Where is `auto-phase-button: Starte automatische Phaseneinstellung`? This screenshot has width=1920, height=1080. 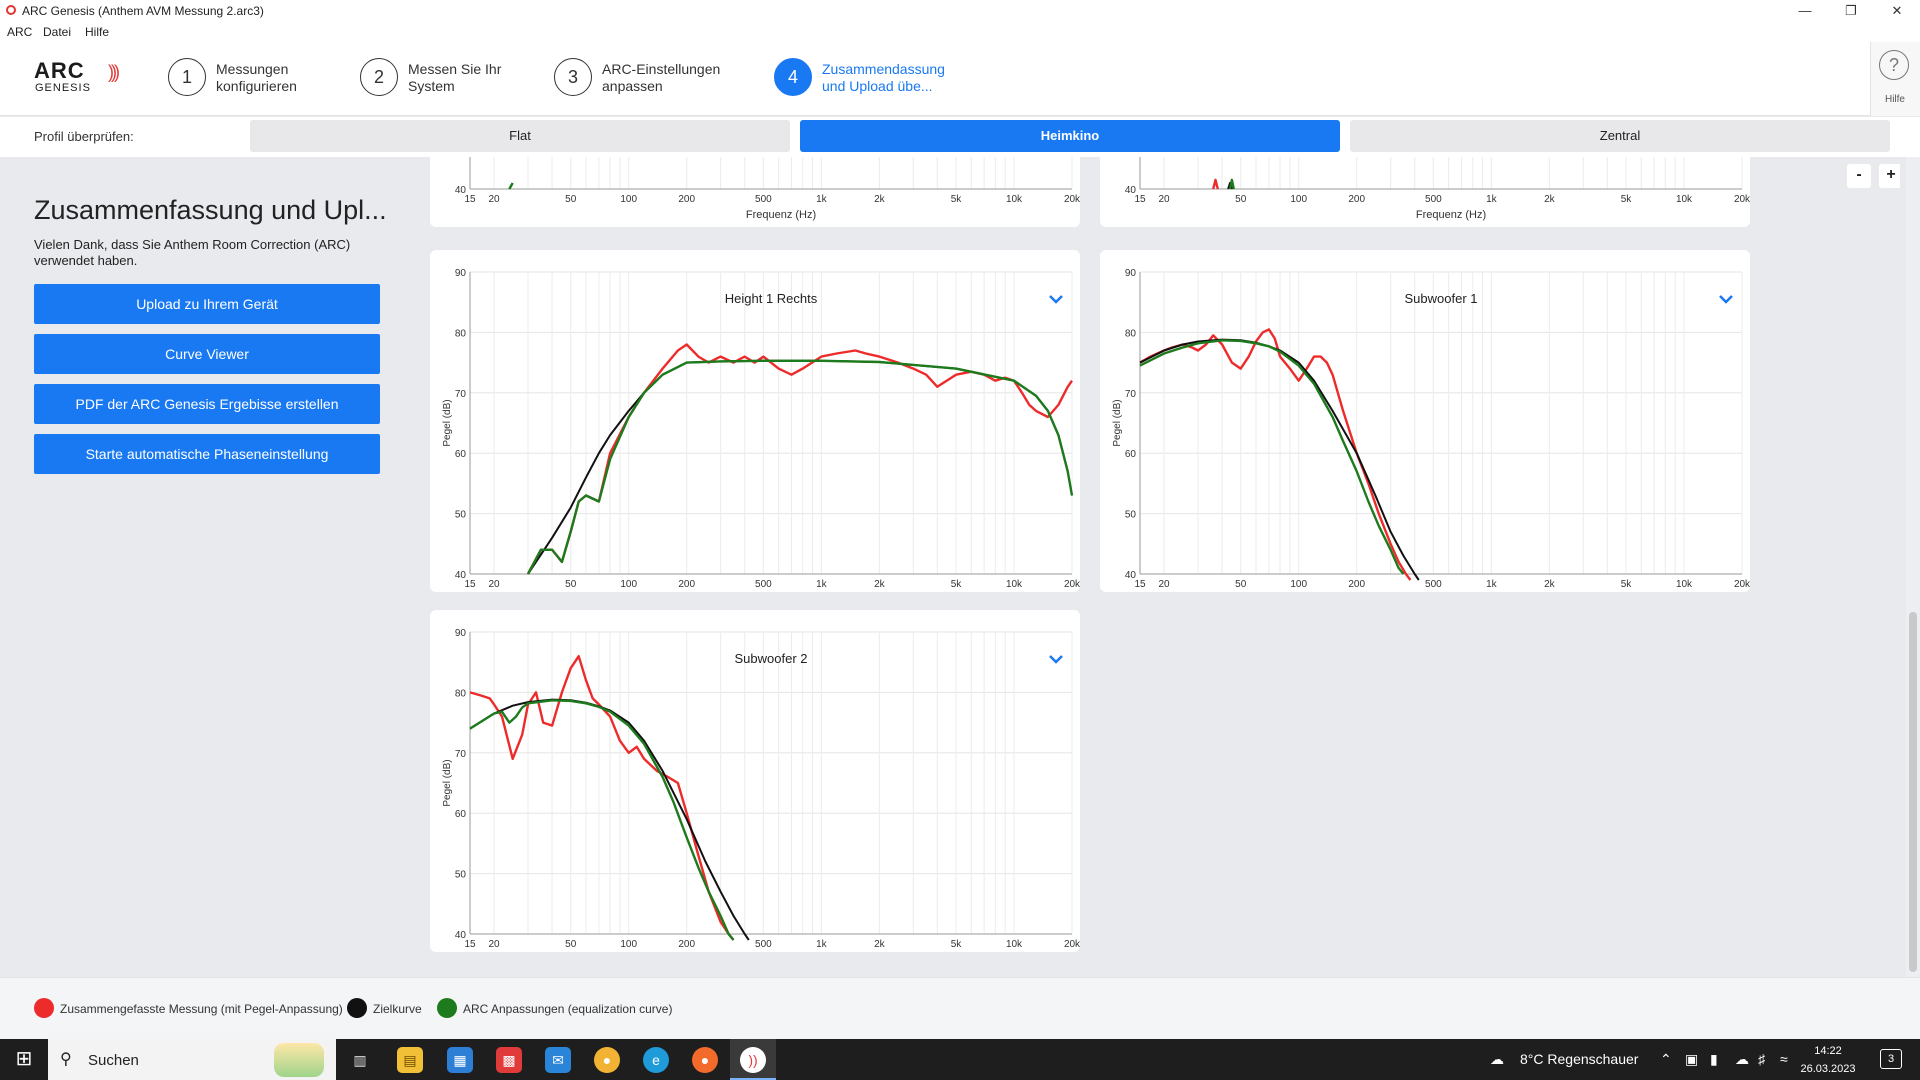
auto-phase-button: Starte automatische Phaseneinstellung is located at coordinates (207, 454).